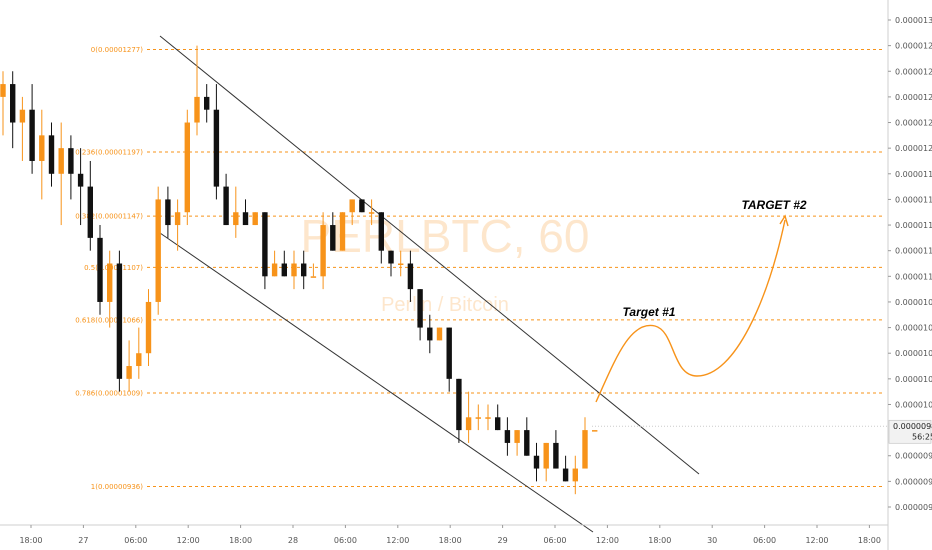  What do you see at coordinates (913, 353) in the screenshot?
I see `y-tick-label: 0.00001040` at bounding box center [913, 353].